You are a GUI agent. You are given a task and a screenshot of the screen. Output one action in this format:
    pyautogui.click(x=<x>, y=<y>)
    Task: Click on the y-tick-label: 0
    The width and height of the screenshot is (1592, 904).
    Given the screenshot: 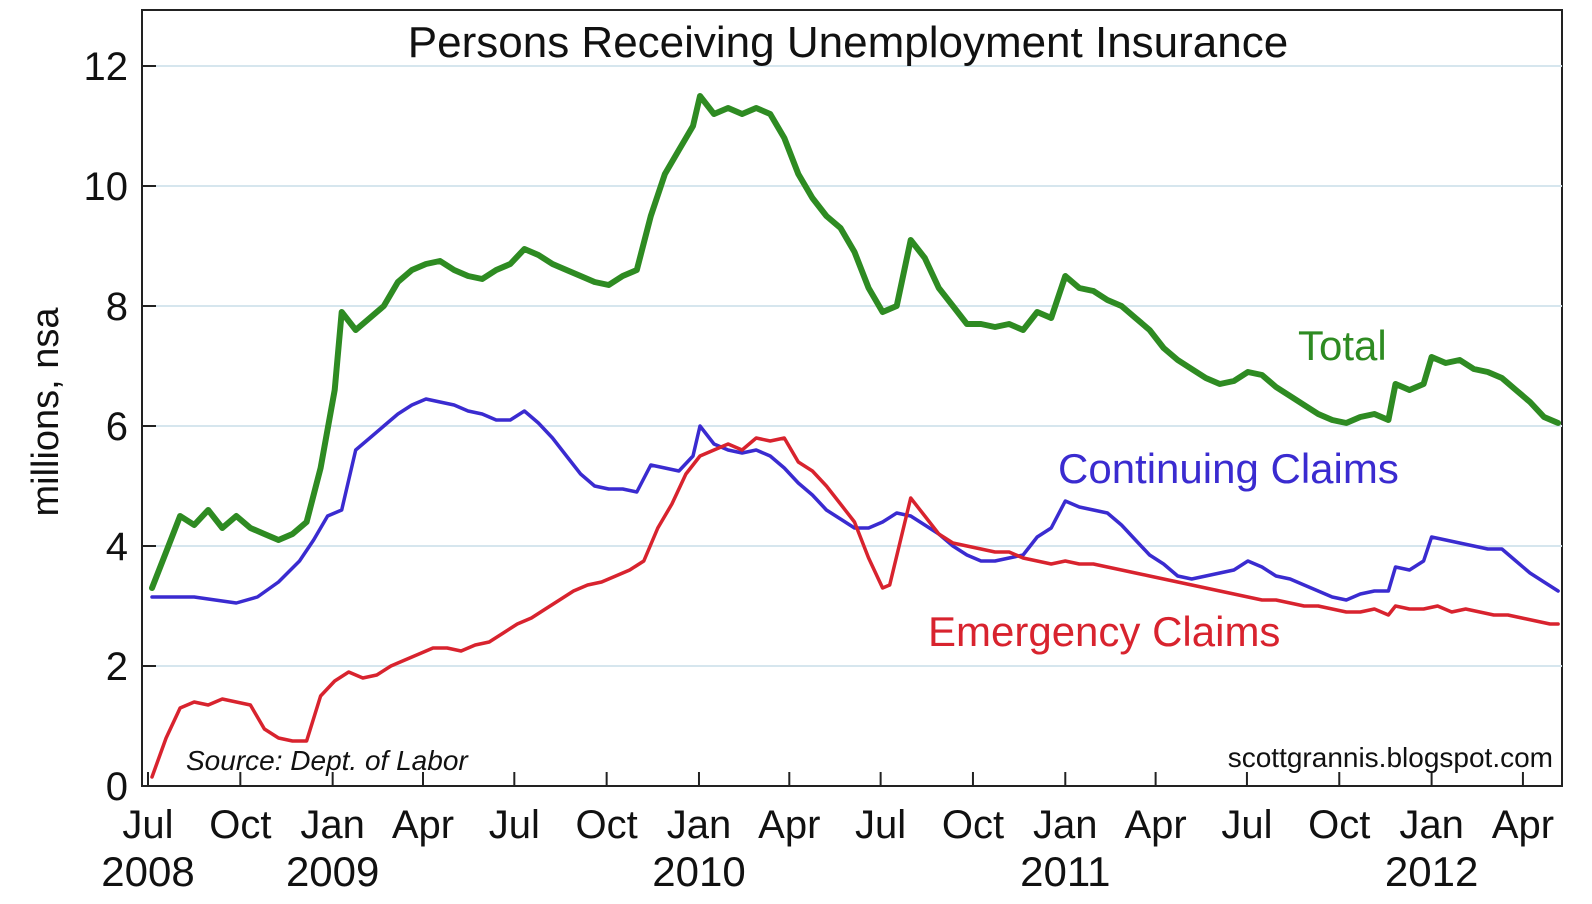 What is the action you would take?
    pyautogui.click(x=117, y=787)
    